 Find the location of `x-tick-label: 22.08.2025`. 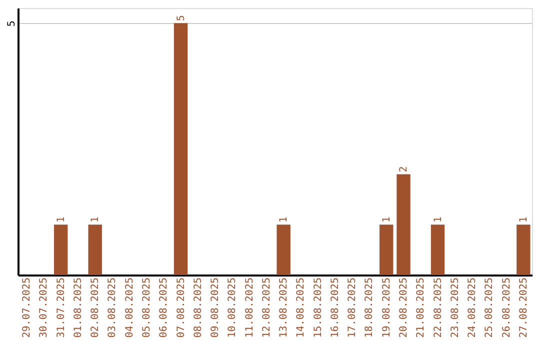

x-tick-label: 22.08.2025 is located at coordinates (438, 308).